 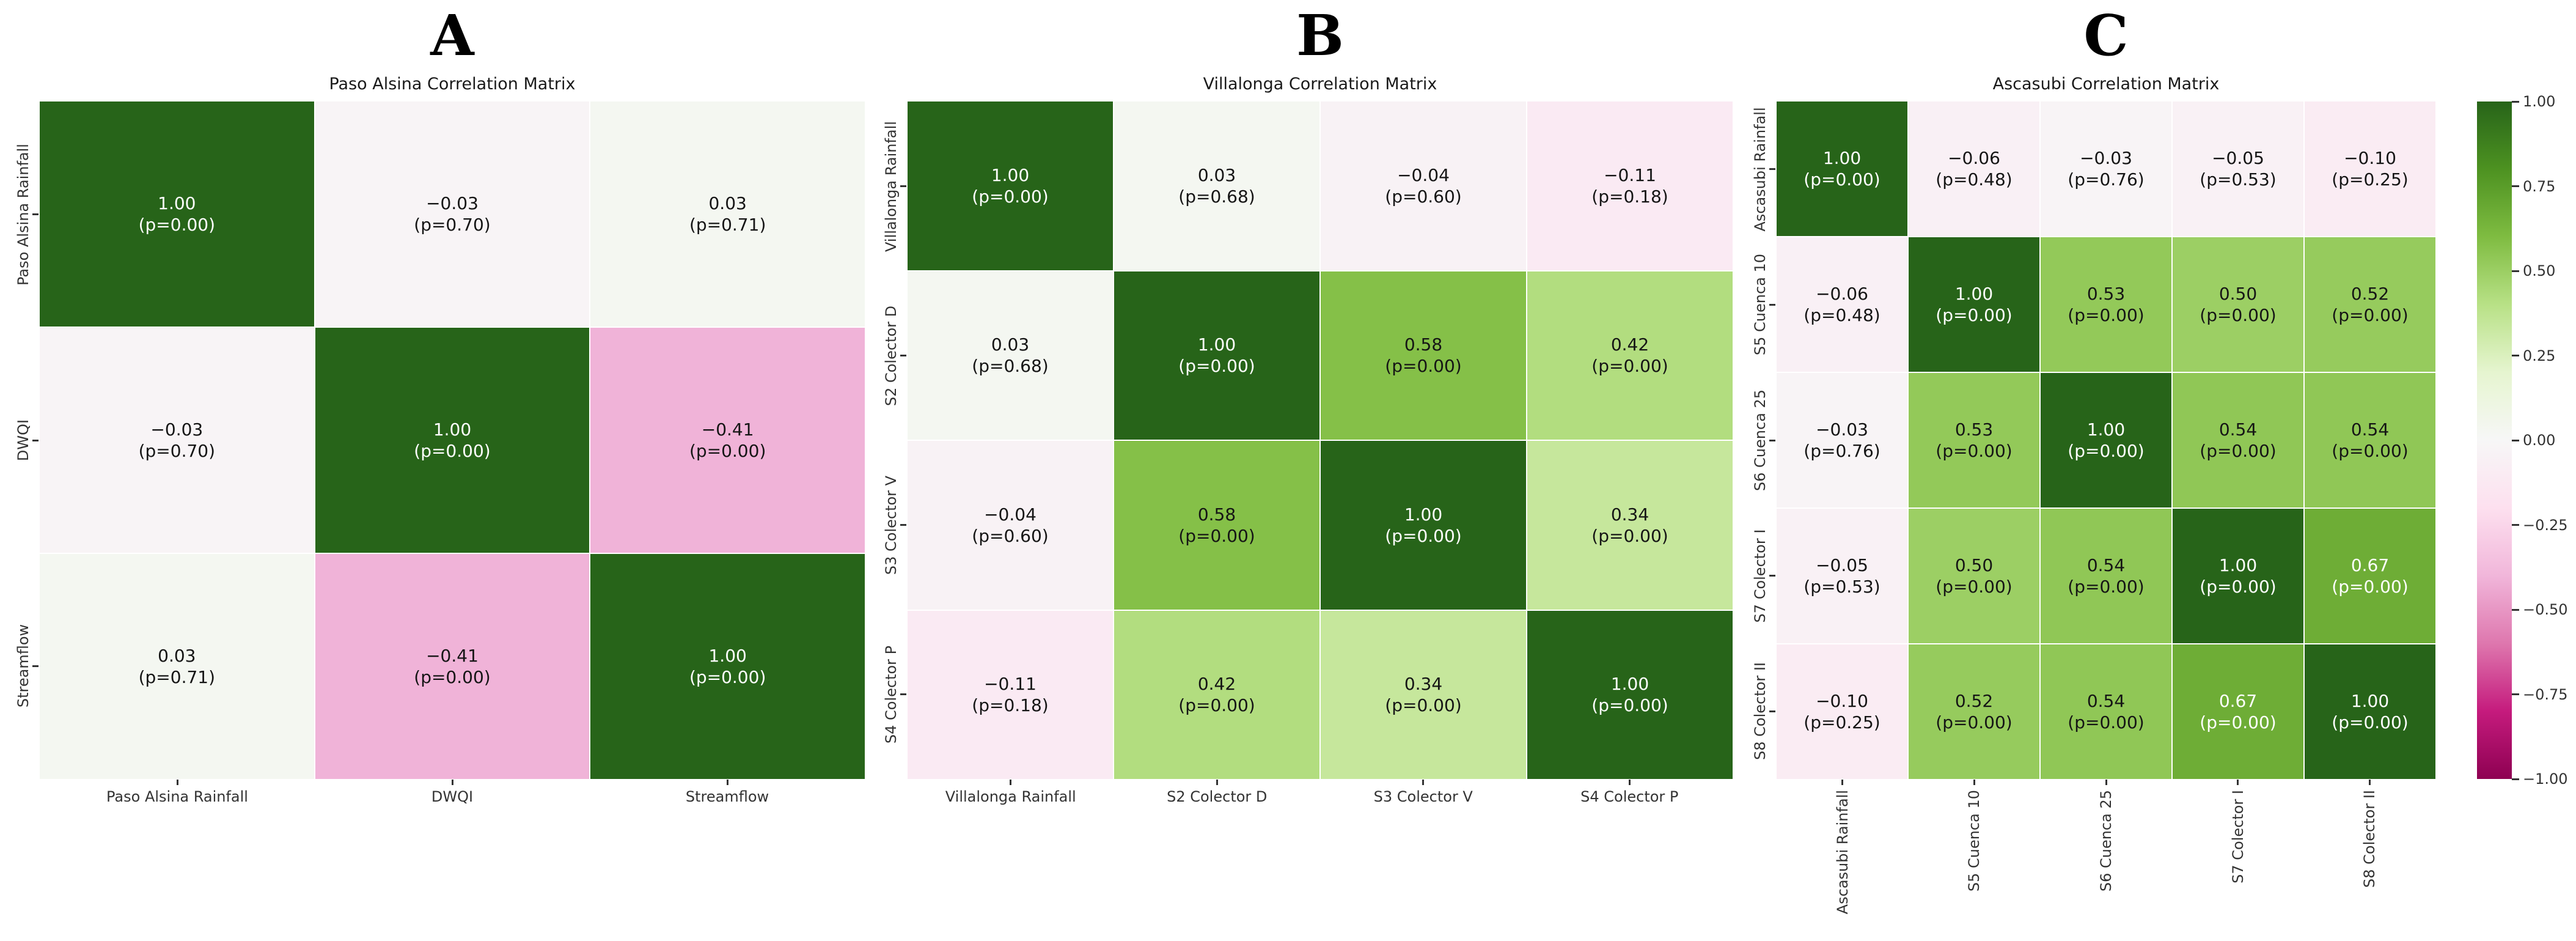 What do you see at coordinates (2539, 102) in the screenshot?
I see `colorbar-tick-label: 1.00` at bounding box center [2539, 102].